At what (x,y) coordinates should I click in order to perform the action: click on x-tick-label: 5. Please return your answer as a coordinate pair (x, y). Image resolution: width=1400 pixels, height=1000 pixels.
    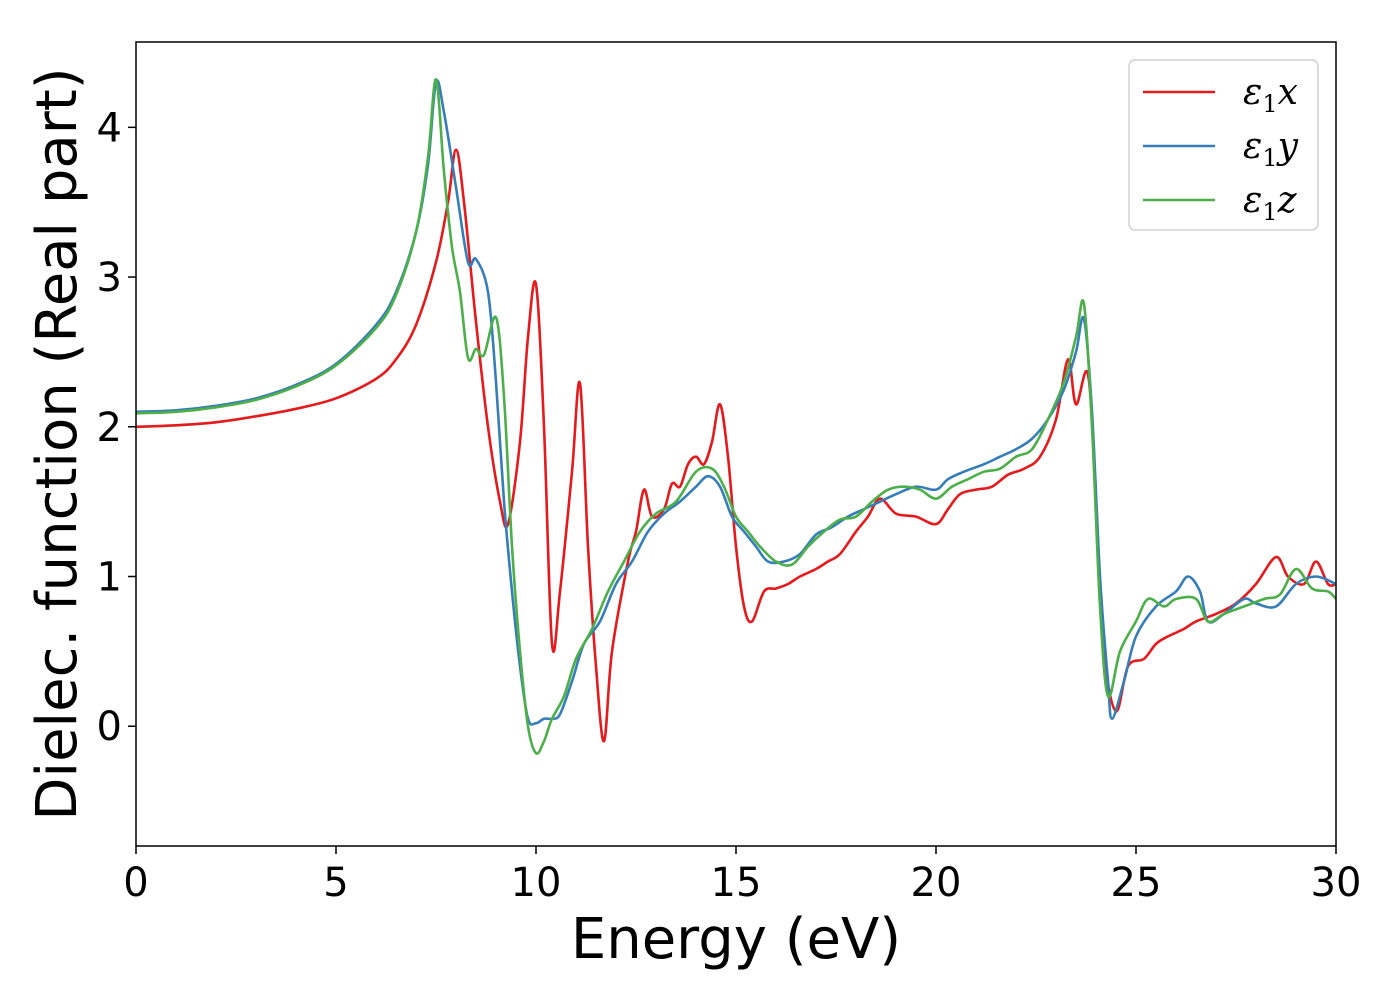
    Looking at the image, I should click on (335, 883).